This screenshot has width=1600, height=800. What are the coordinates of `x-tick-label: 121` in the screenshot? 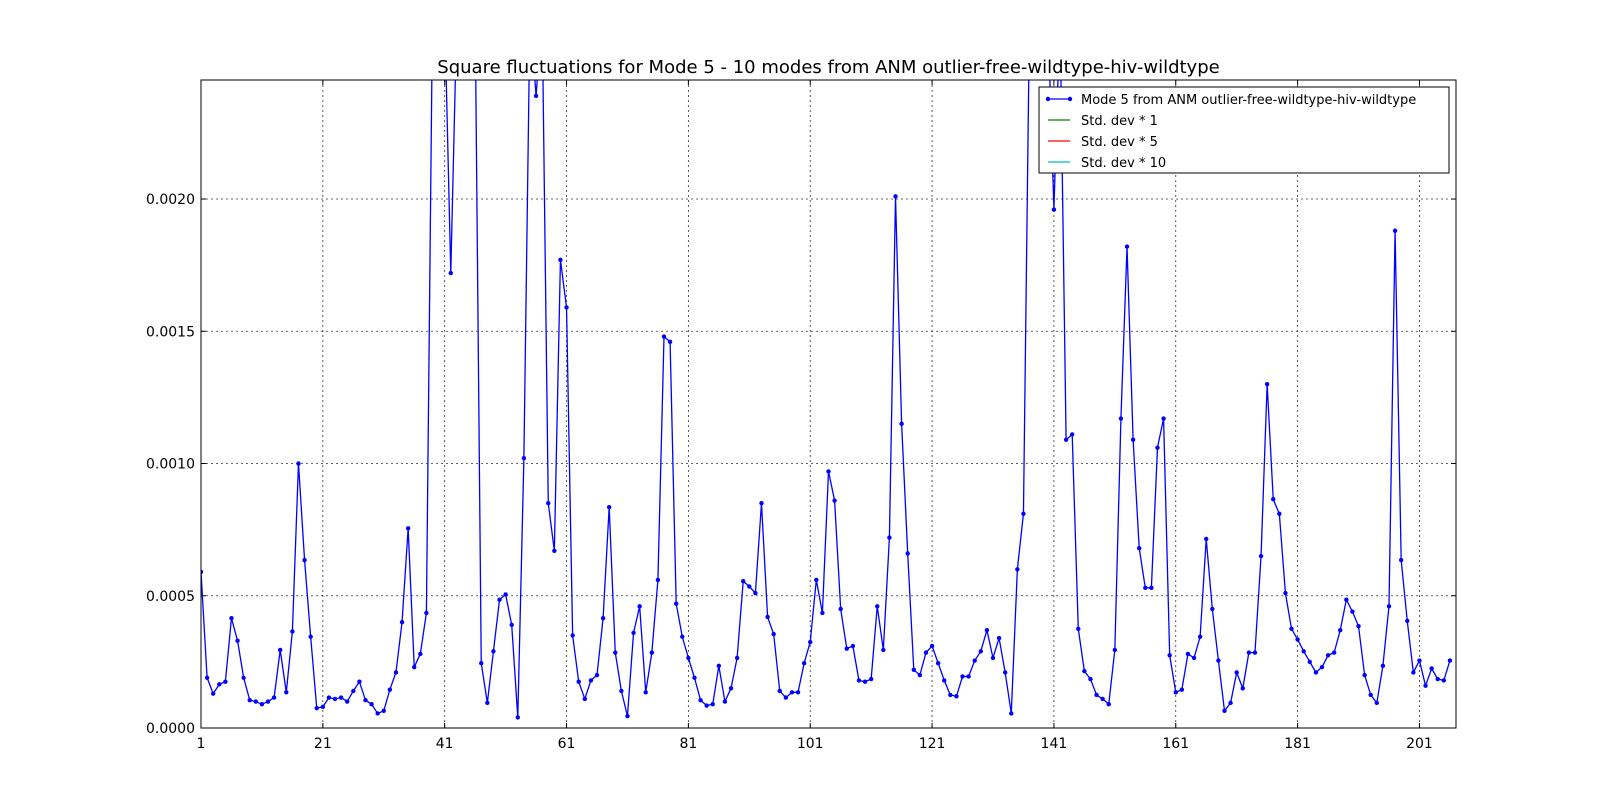 It's located at (932, 744).